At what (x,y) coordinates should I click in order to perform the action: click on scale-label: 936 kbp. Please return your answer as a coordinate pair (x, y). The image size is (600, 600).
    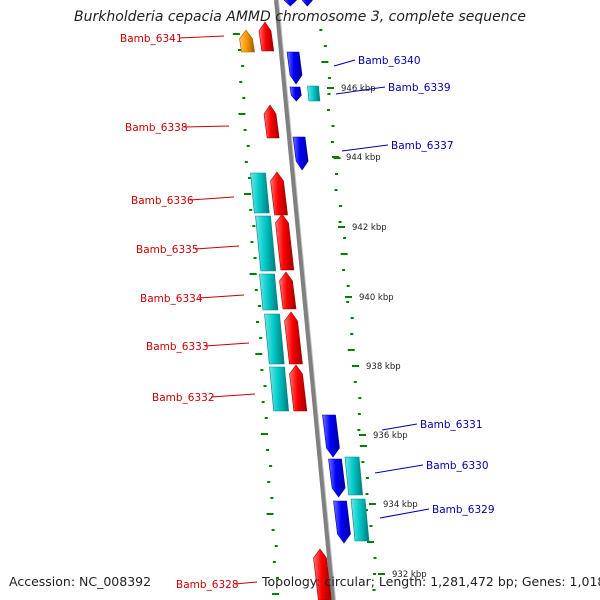
    Looking at the image, I should click on (390, 436).